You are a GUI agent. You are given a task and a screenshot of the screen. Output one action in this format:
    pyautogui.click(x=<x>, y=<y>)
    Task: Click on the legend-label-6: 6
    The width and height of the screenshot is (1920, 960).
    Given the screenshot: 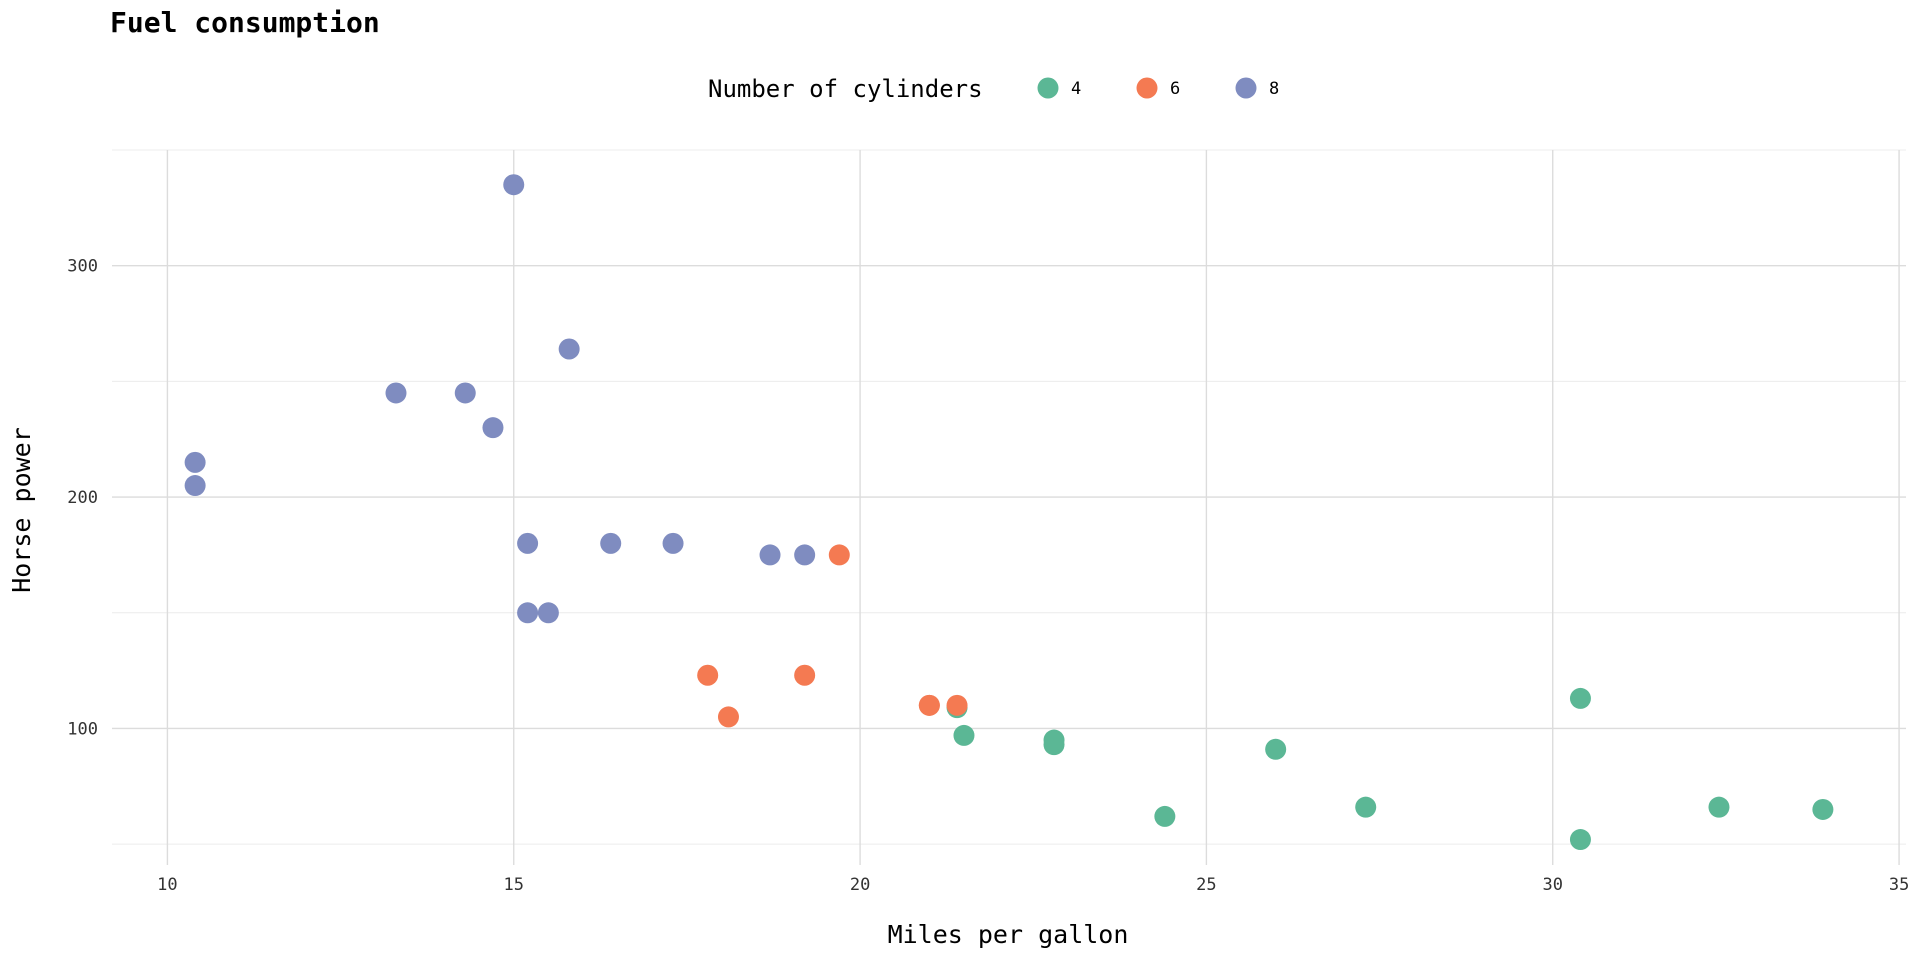 What is the action you would take?
    pyautogui.click(x=1175, y=89)
    